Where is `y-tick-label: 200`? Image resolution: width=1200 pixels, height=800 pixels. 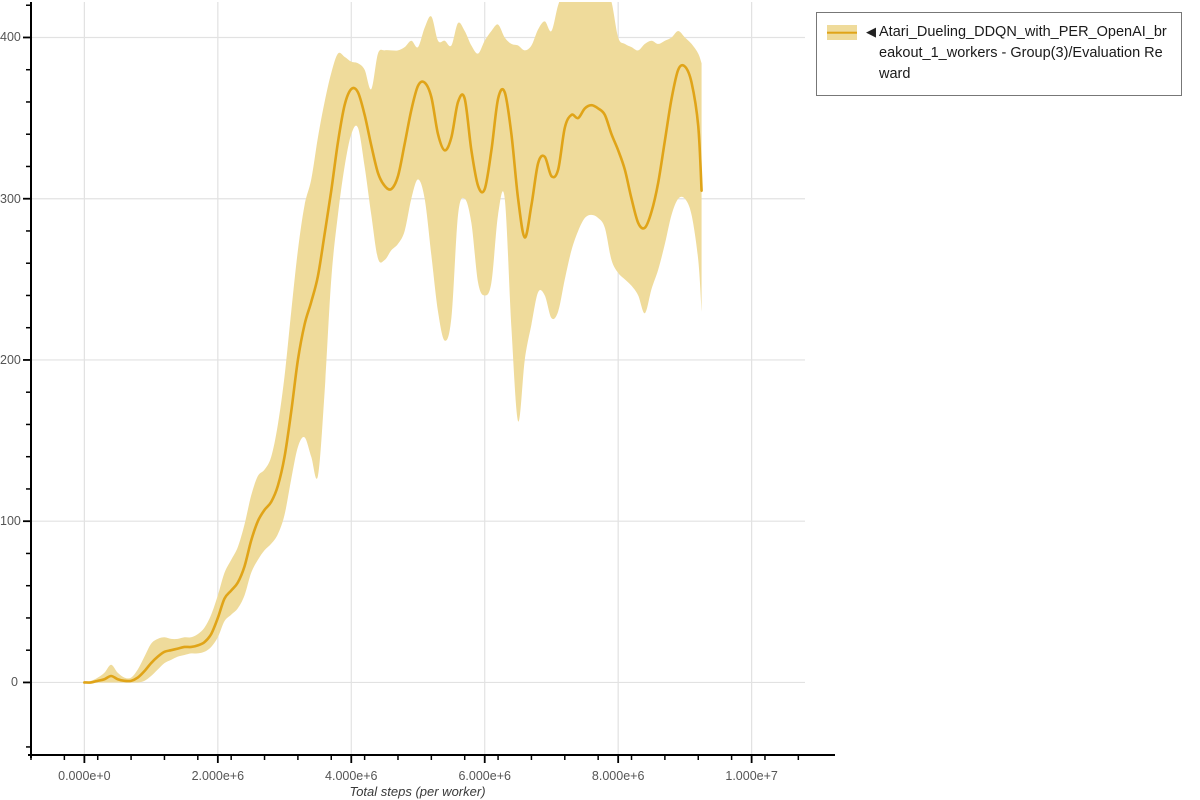 y-tick-label: 200 is located at coordinates (10, 359).